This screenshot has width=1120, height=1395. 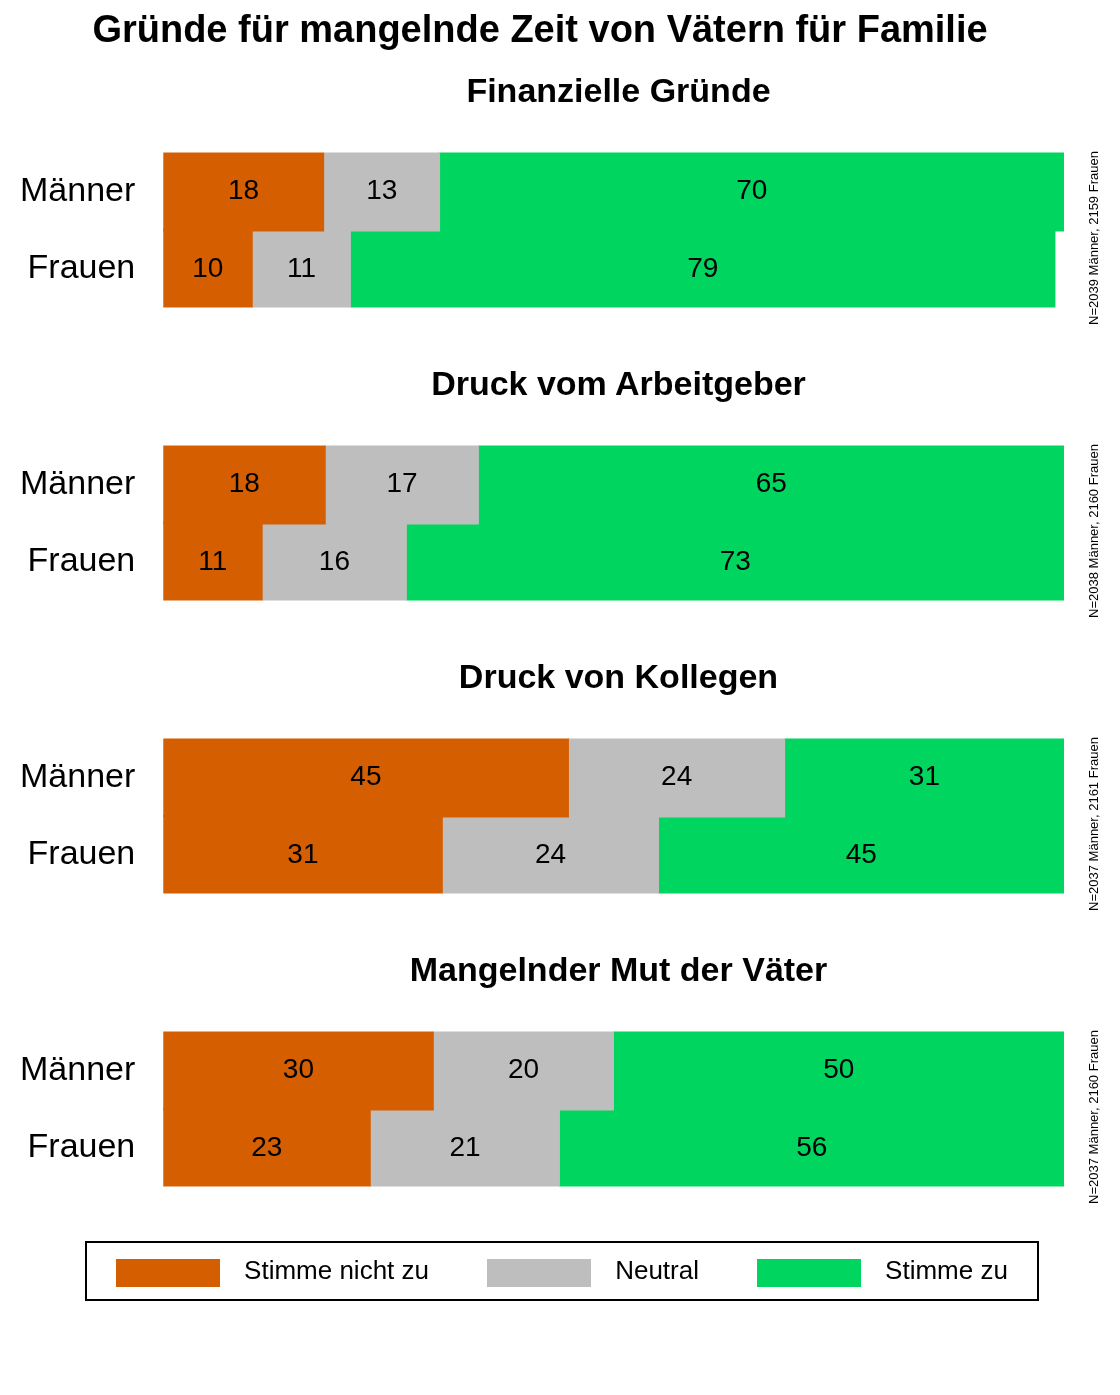 I want to click on text: N=2037 Männer, 2160 Frauen, so click(x=1093, y=1117).